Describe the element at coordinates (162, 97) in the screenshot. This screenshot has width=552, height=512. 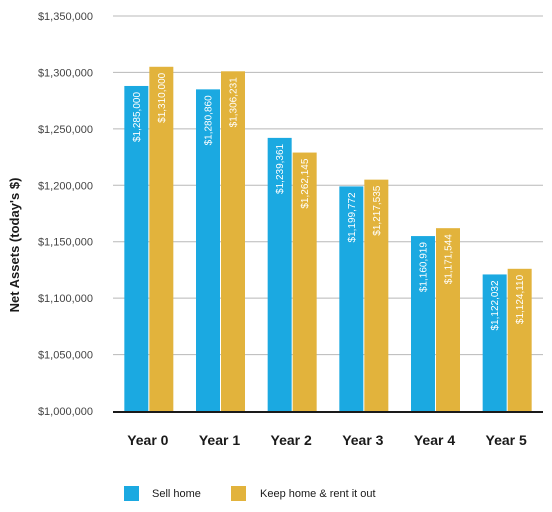
I see `bar-data-label: $1,310,000` at that location.